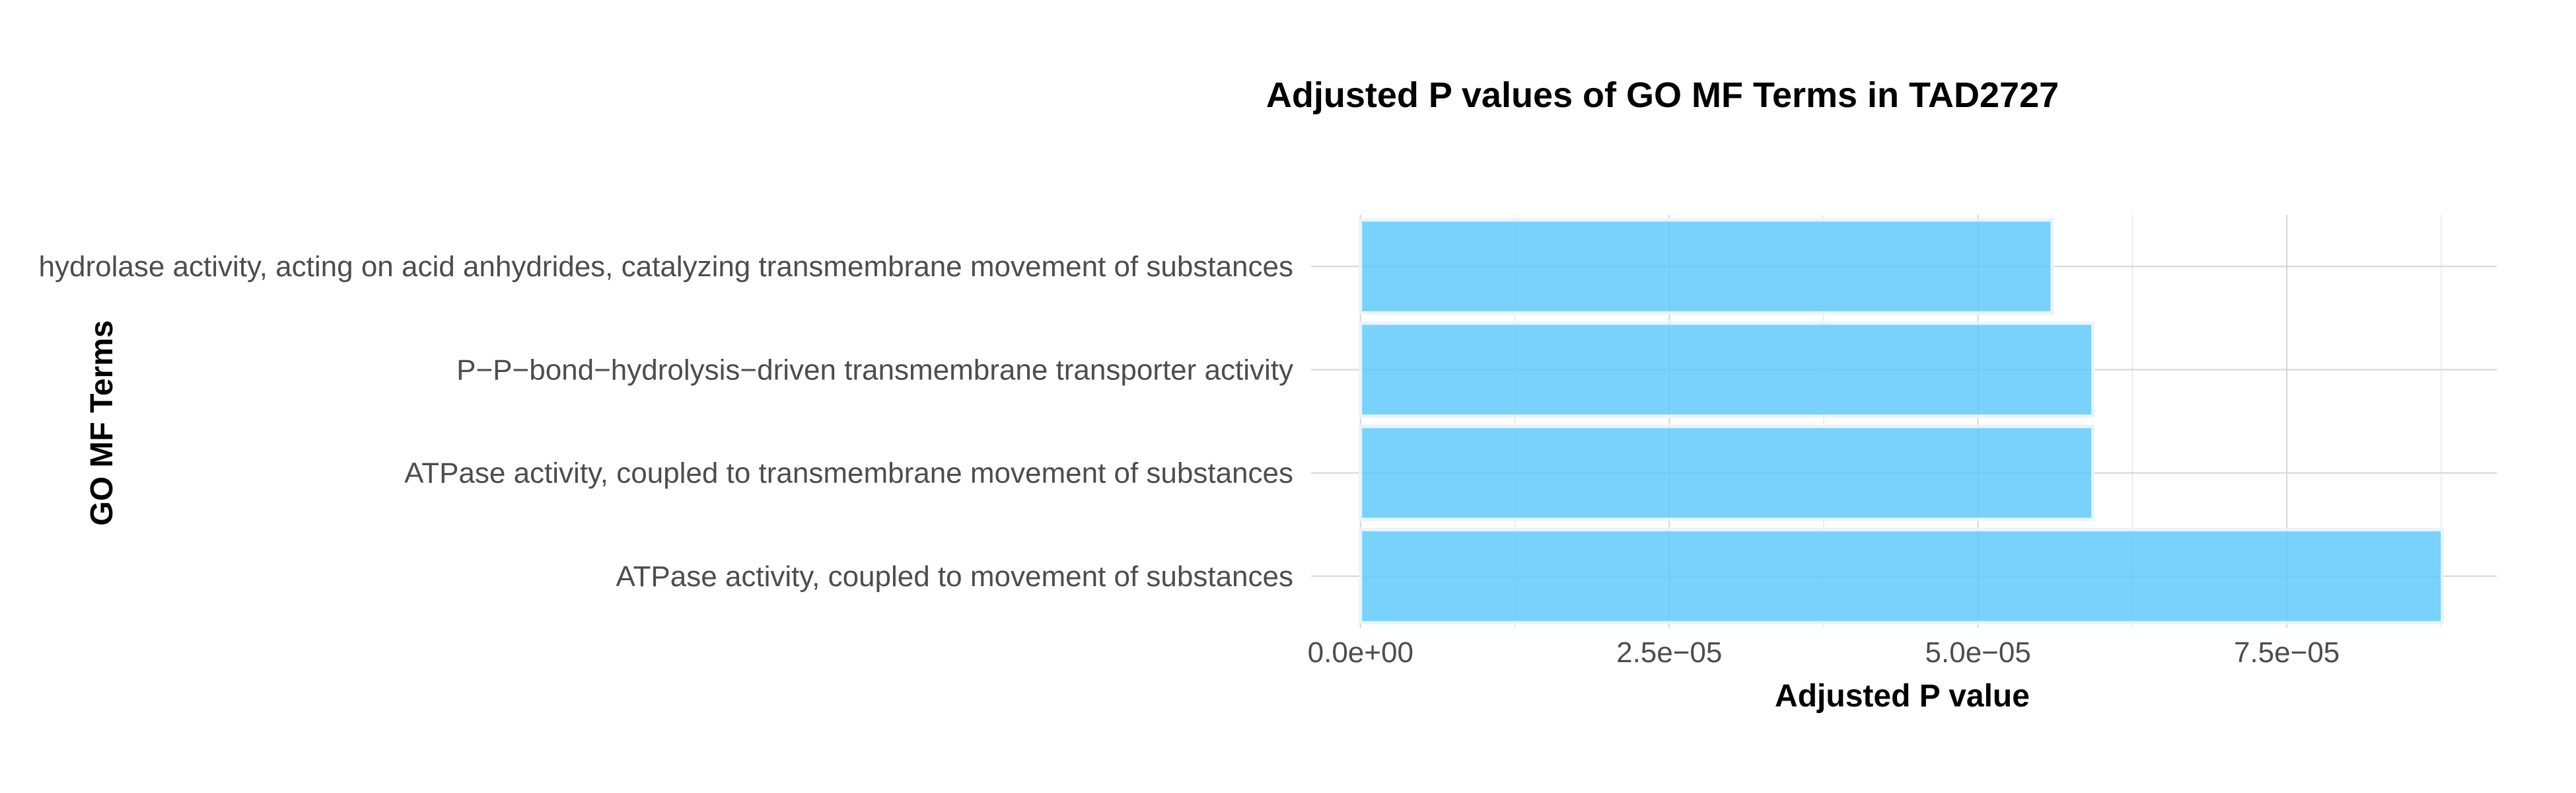 The width and height of the screenshot is (2576, 793). What do you see at coordinates (102, 423) in the screenshot?
I see `y-axis-title: GO MF Terms` at bounding box center [102, 423].